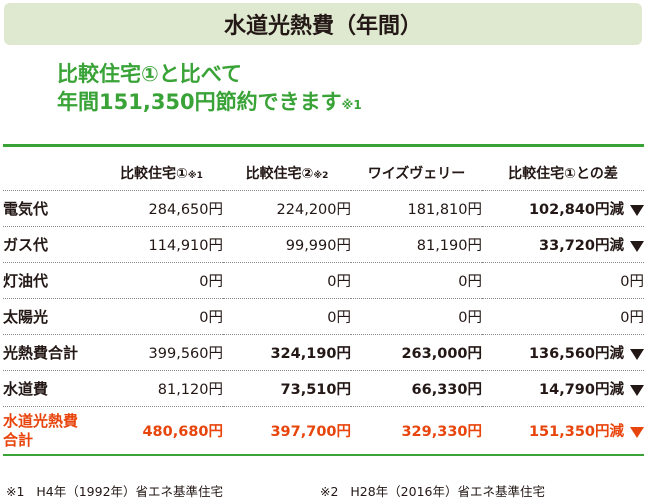  I want to click on row-label: 灯油代, so click(51, 280).